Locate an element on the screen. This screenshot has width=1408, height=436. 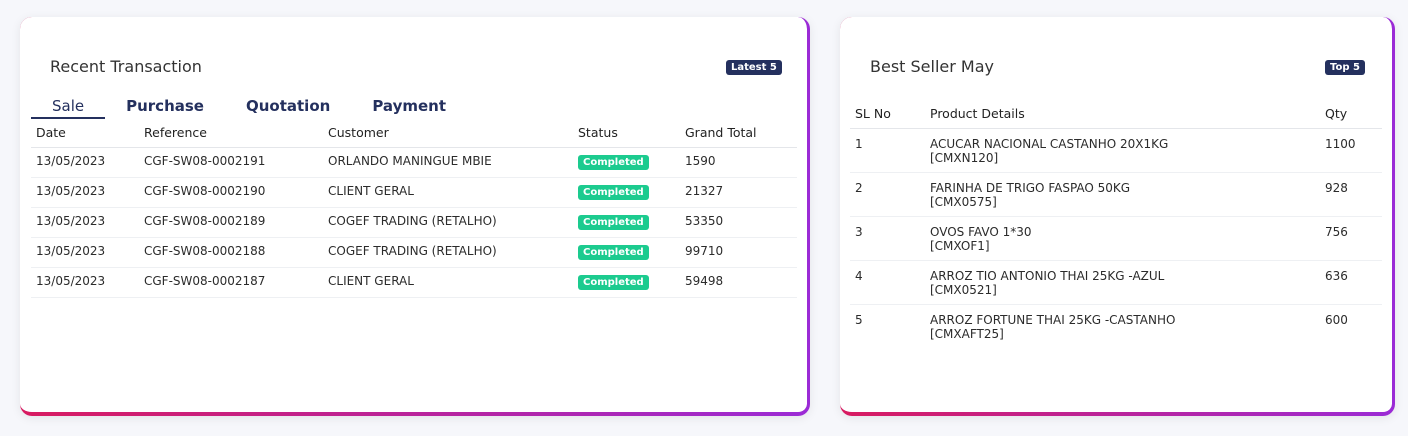
table-header-row: SL No Product Details Qty is located at coordinates (1116, 115).